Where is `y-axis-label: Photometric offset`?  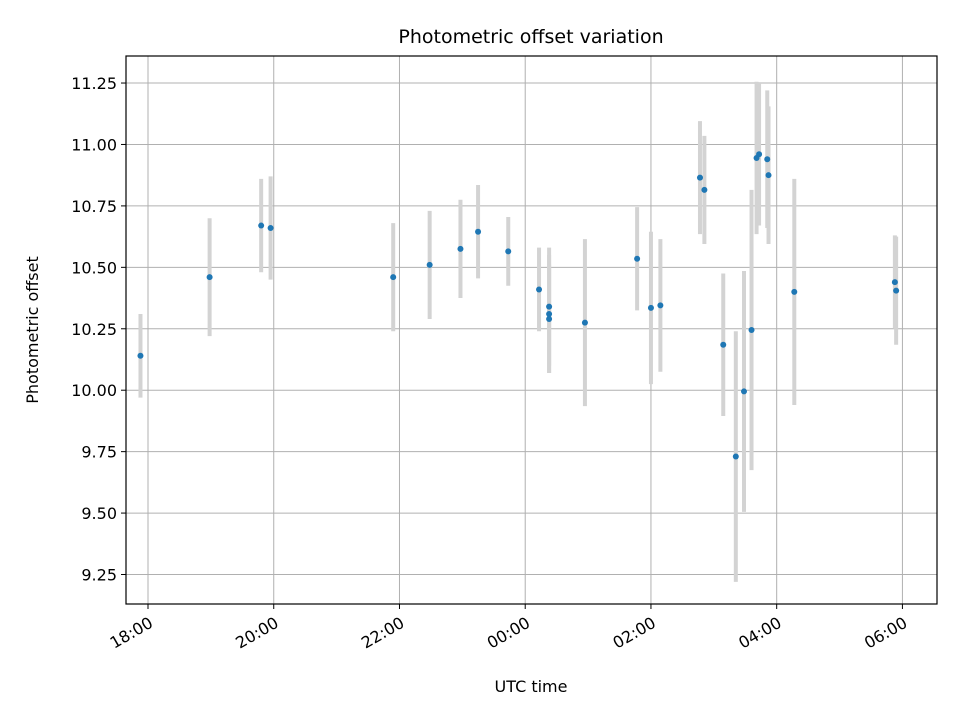 y-axis-label: Photometric offset is located at coordinates (32, 330).